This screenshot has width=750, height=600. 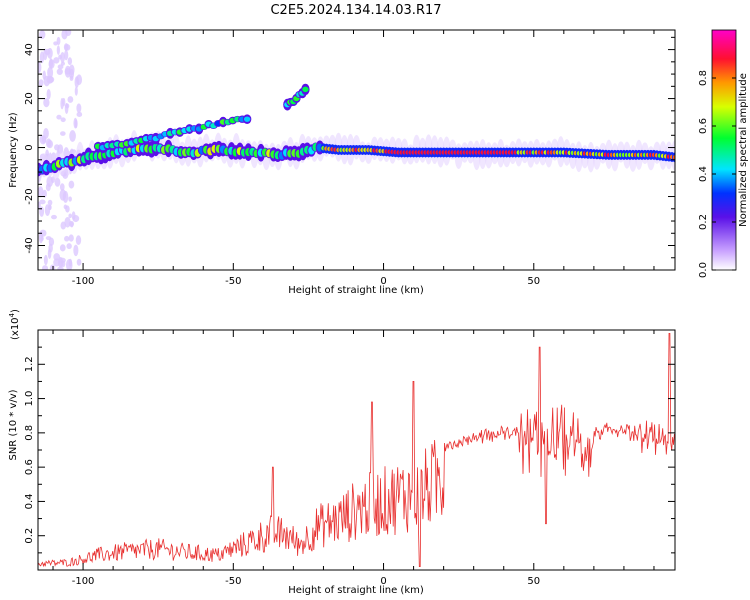 I want to click on colorbar-gradient, so click(x=724, y=150).